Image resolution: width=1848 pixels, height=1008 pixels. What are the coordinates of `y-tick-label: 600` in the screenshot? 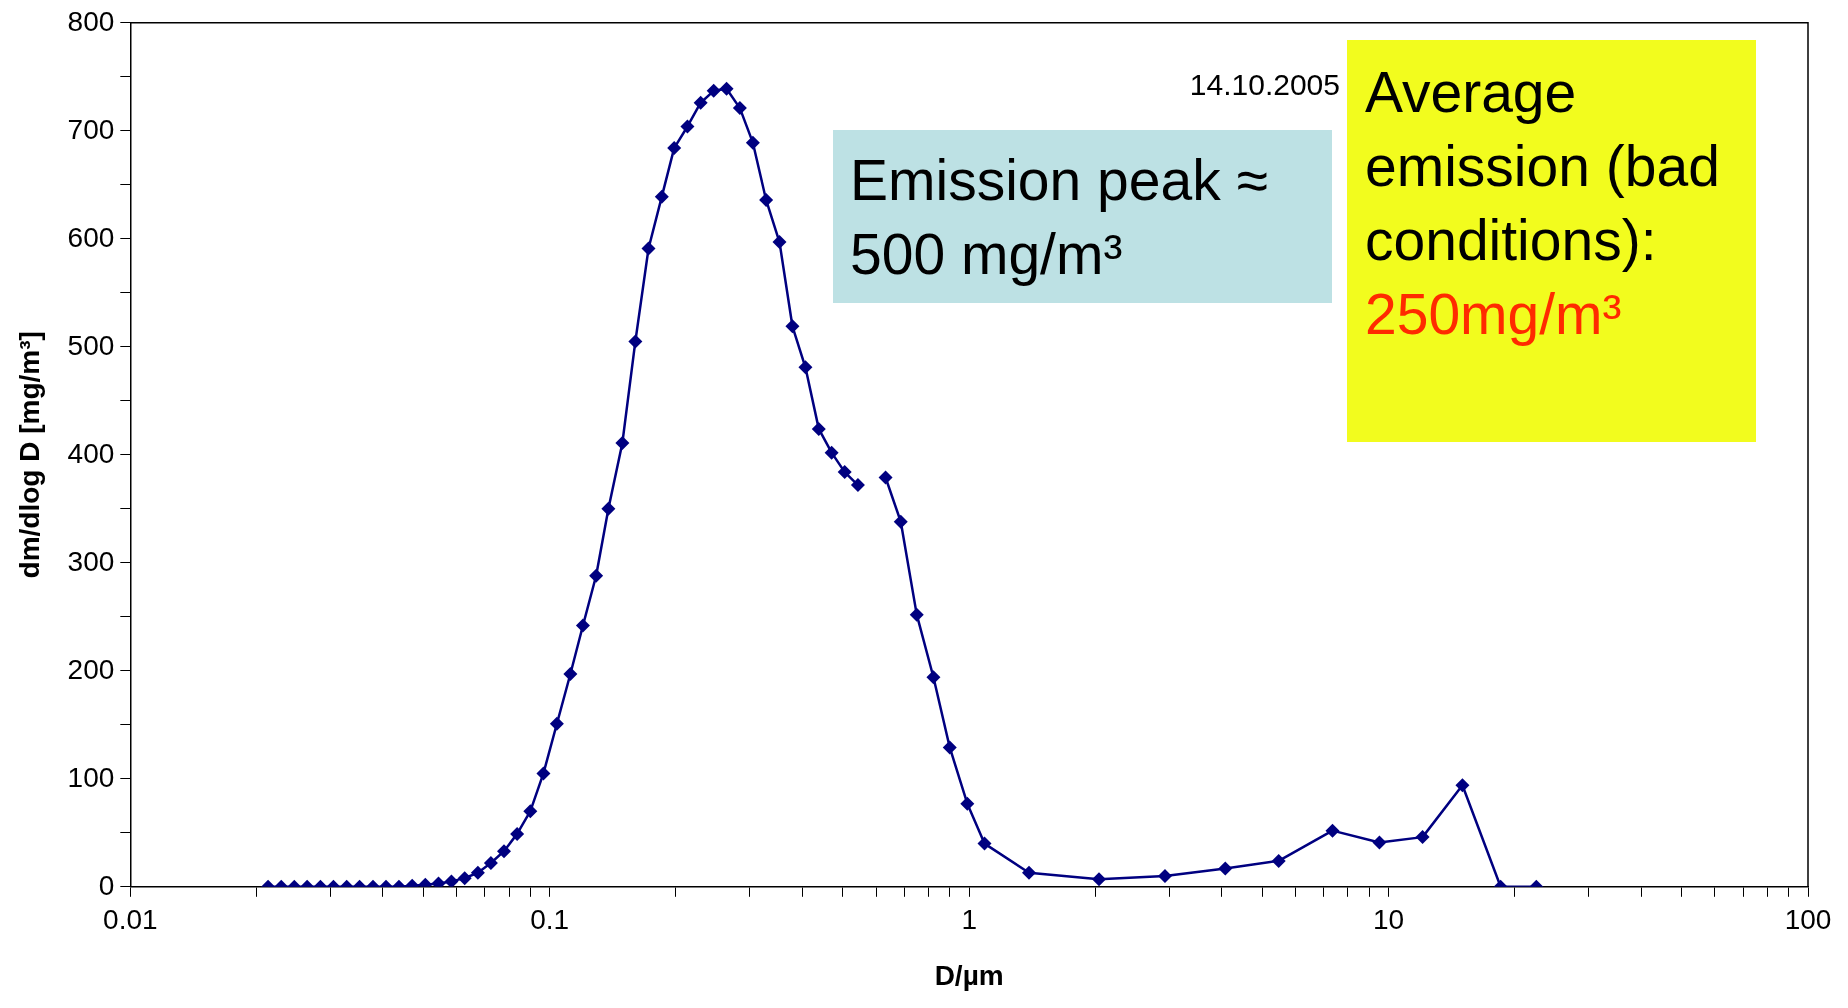 It's located at (91, 237).